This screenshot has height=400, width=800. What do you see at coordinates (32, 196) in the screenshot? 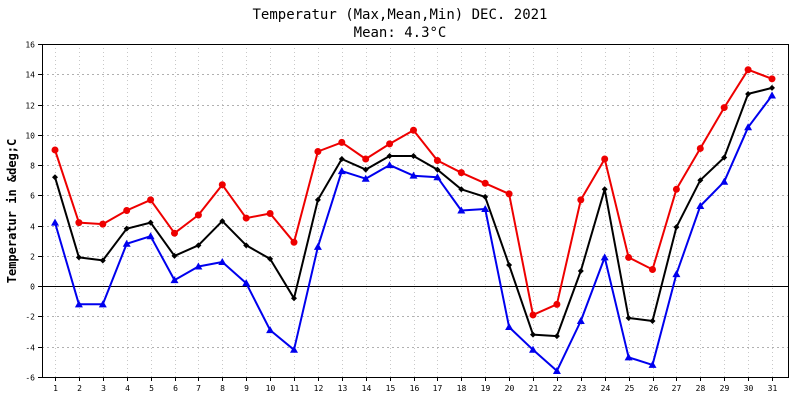
I see `y-tick-label: 6` at bounding box center [32, 196].